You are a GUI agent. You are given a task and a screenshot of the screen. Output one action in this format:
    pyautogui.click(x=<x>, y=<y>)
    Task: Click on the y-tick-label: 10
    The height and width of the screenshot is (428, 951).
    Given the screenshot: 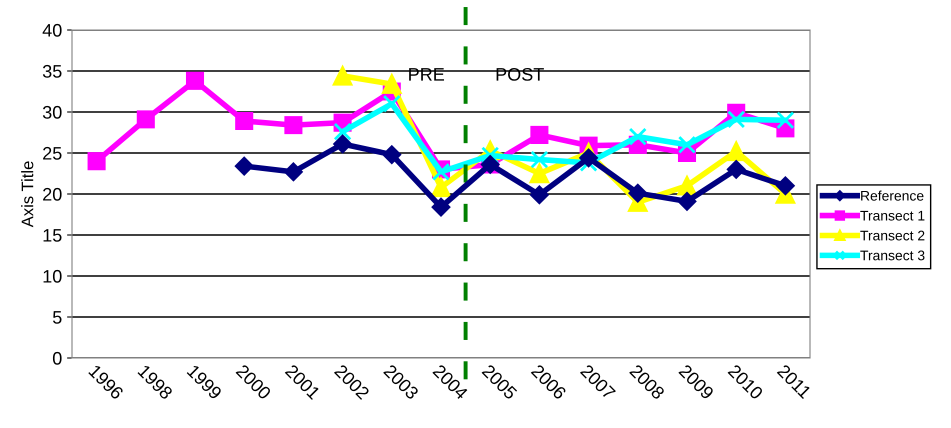 What is the action you would take?
    pyautogui.click(x=53, y=276)
    